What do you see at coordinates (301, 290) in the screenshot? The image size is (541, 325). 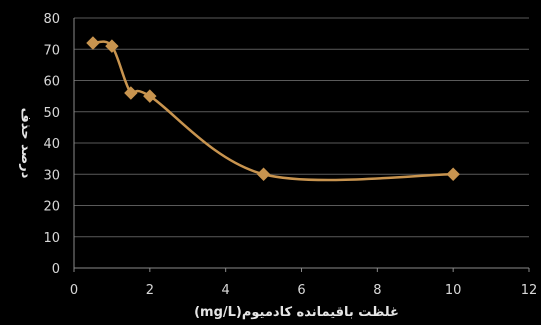 I see `x-tick-label: 6` at bounding box center [301, 290].